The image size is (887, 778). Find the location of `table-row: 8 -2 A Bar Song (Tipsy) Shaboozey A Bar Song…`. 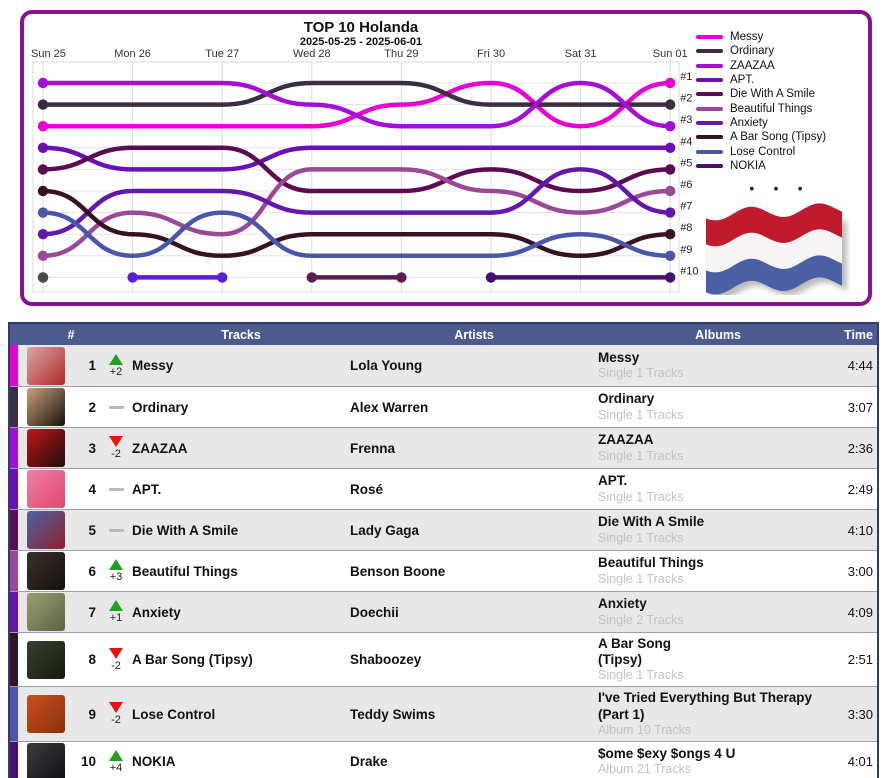

table-row: 8 -2 A Bar Song (Tipsy) Shaboozey A Bar Song… is located at coordinates (443, 659).